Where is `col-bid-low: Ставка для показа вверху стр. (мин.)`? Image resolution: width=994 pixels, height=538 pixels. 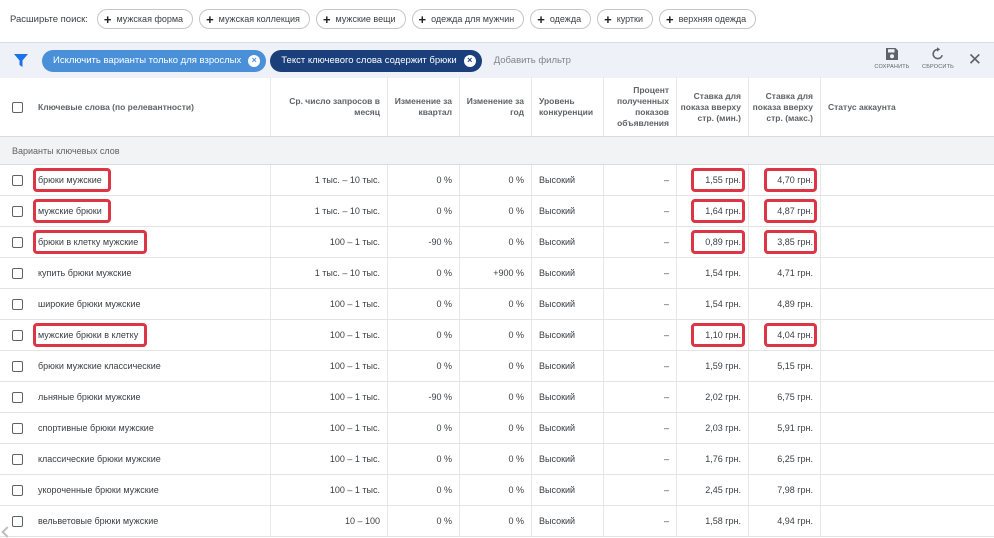 col-bid-low: Ставка для показа вверху стр. (мин.) is located at coordinates (713, 107).